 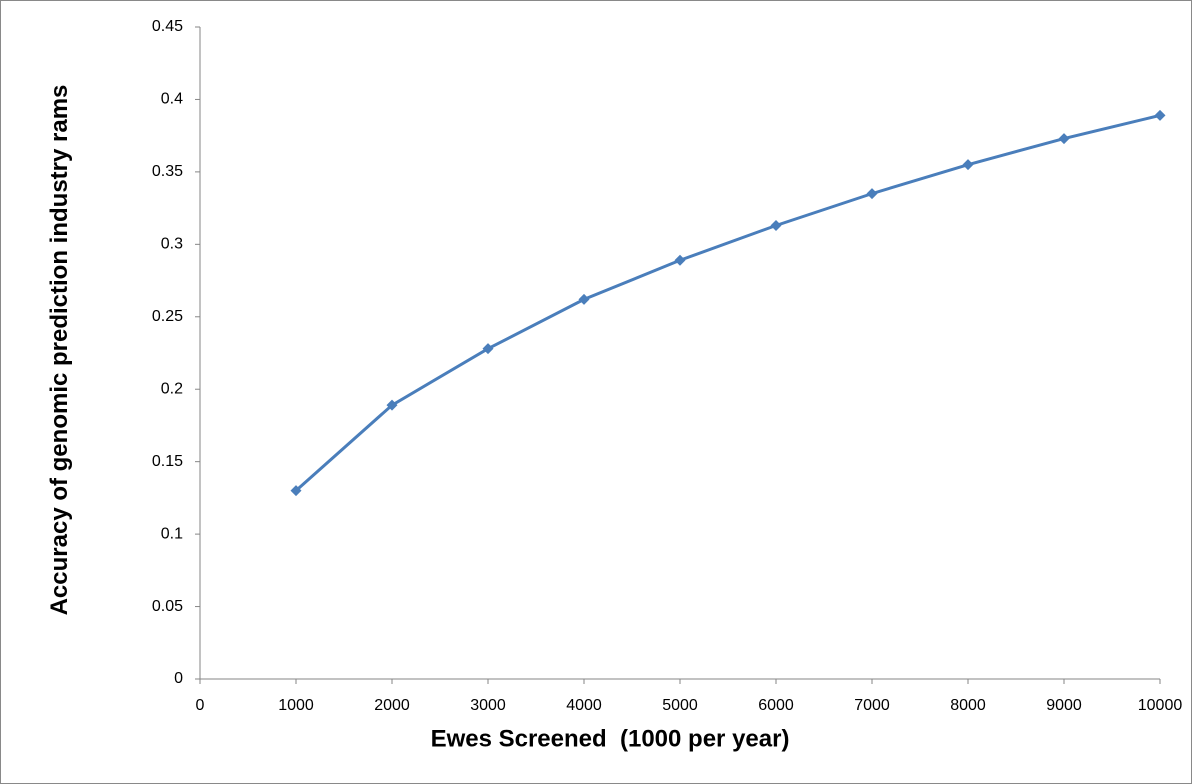 What do you see at coordinates (178, 678) in the screenshot?
I see `y-tick-label: 0` at bounding box center [178, 678].